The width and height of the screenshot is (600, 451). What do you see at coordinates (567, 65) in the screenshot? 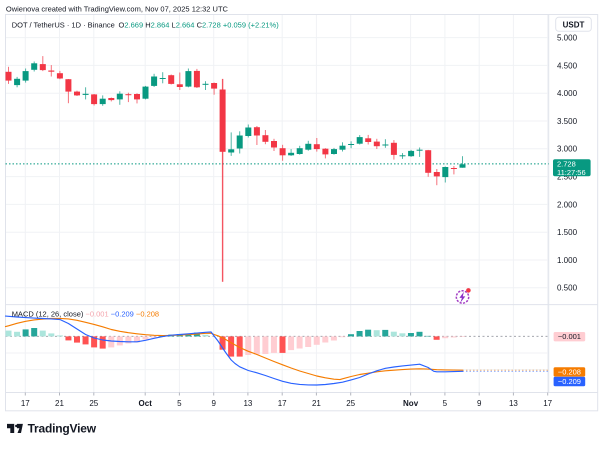
I see `svg-text: 4.500` at bounding box center [567, 65].